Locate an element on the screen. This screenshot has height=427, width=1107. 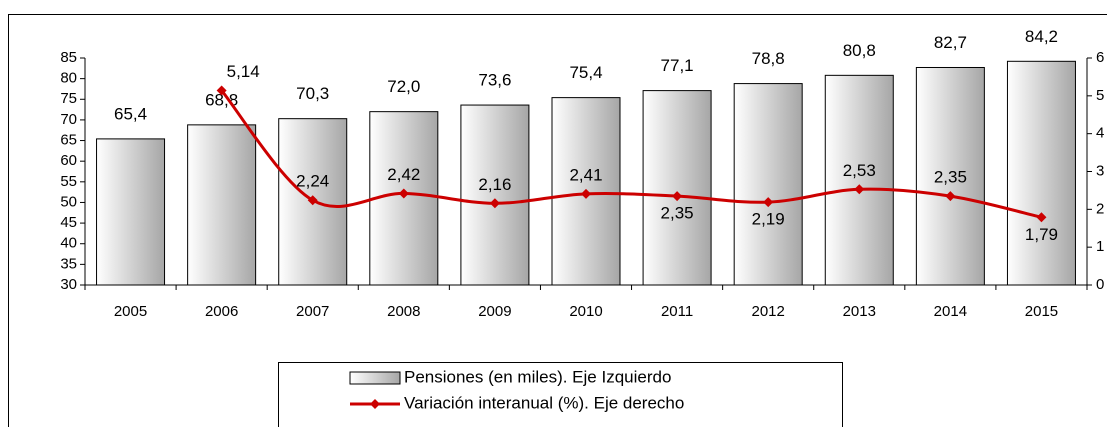
y-tick-label: 30 is located at coordinates (68, 284).